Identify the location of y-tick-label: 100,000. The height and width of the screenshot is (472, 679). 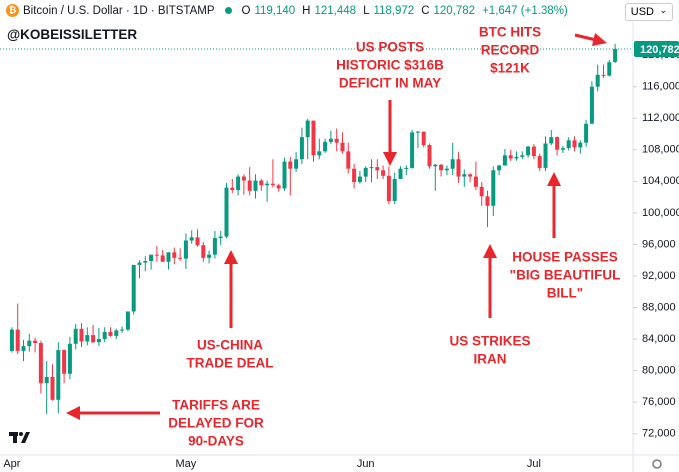
(660, 213).